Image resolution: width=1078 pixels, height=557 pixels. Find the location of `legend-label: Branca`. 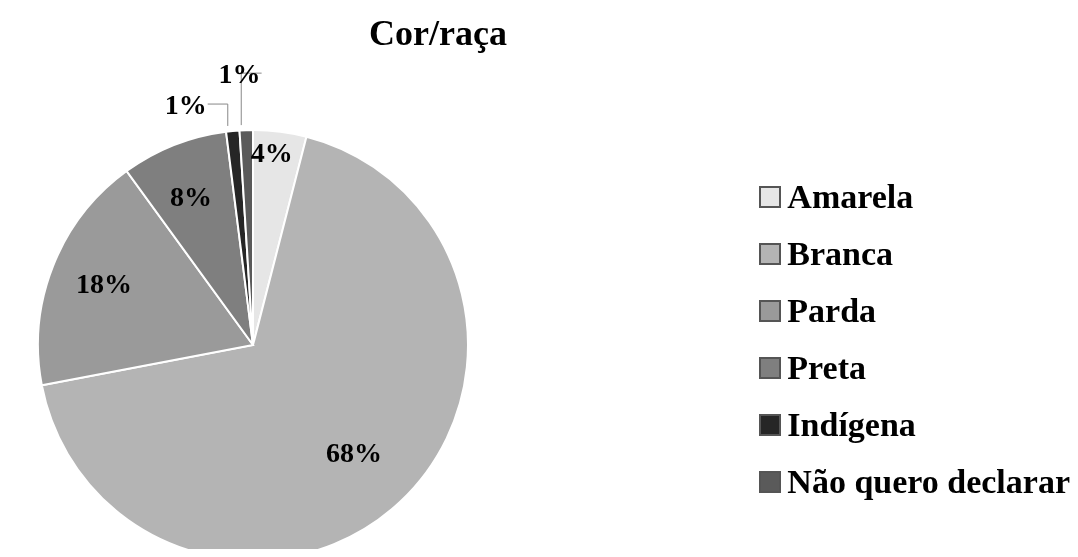

legend-label: Branca is located at coordinates (840, 253).